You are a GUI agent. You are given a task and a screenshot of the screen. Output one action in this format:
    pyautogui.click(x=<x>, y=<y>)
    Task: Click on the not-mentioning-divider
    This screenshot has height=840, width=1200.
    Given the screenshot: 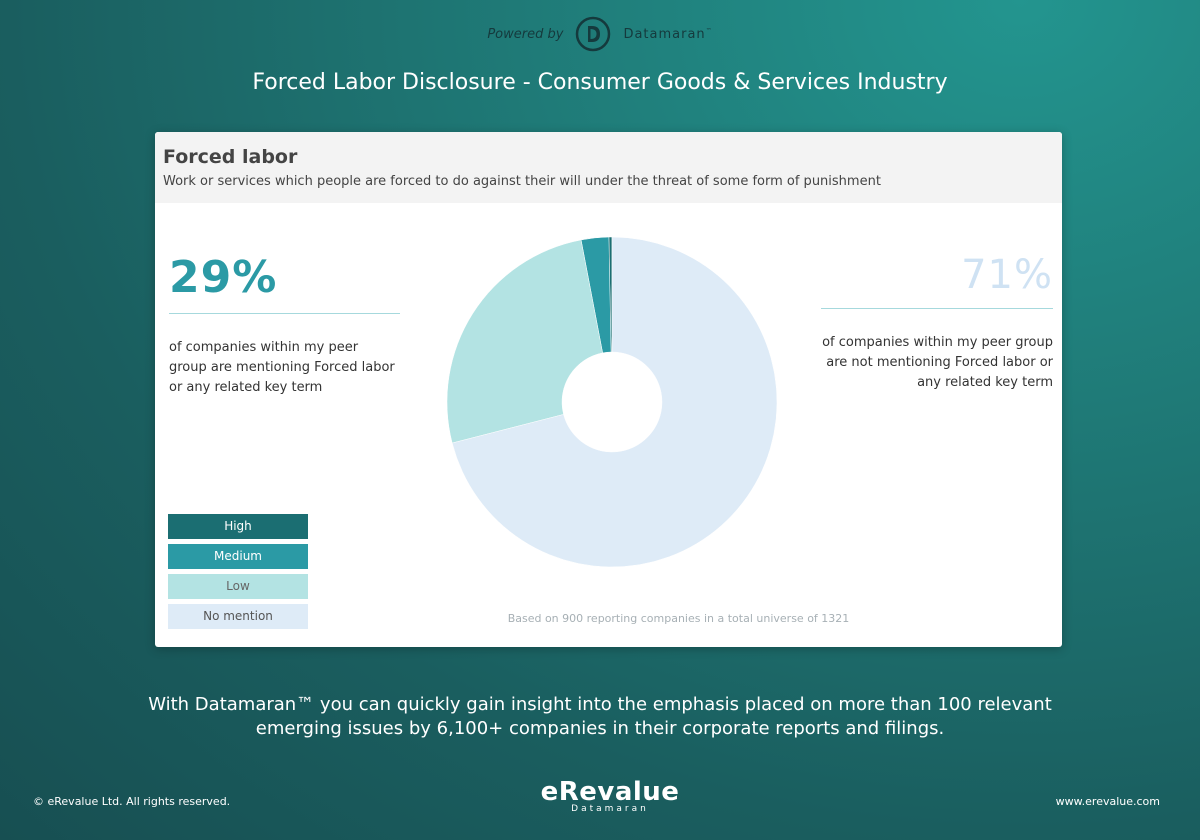 What is the action you would take?
    pyautogui.click(x=937, y=308)
    